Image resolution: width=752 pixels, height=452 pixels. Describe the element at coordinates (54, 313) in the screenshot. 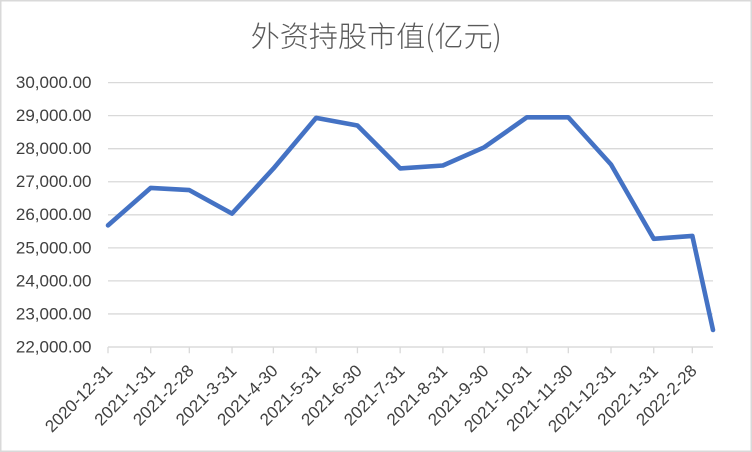

I see `svg-text: 23,000.00` at that location.